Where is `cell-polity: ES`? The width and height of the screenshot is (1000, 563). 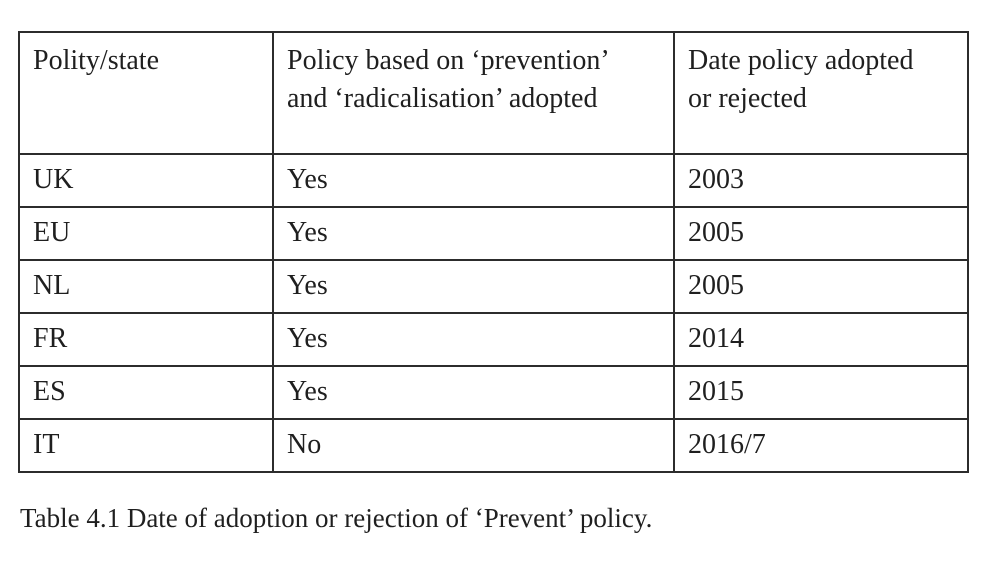
cell-polity: ES is located at coordinates (146, 392).